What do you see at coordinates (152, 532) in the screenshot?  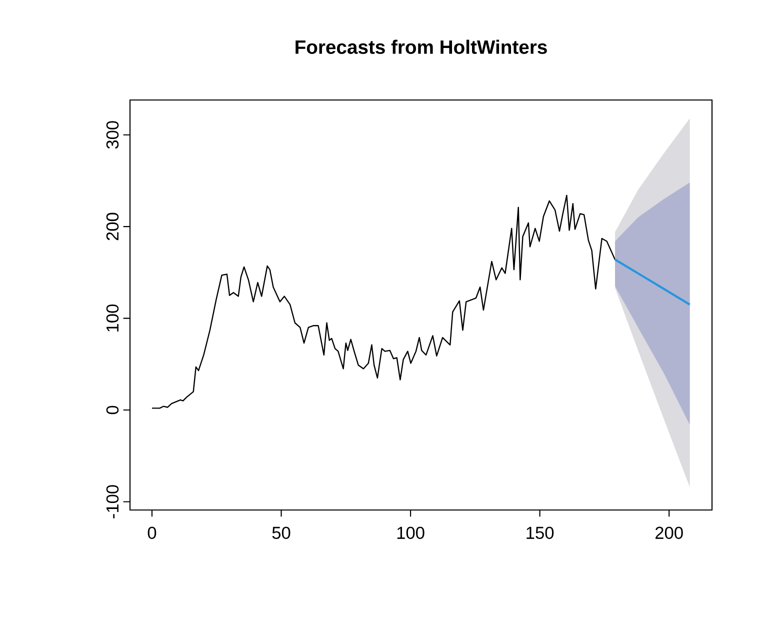 I see `x-tick-label: 0` at bounding box center [152, 532].